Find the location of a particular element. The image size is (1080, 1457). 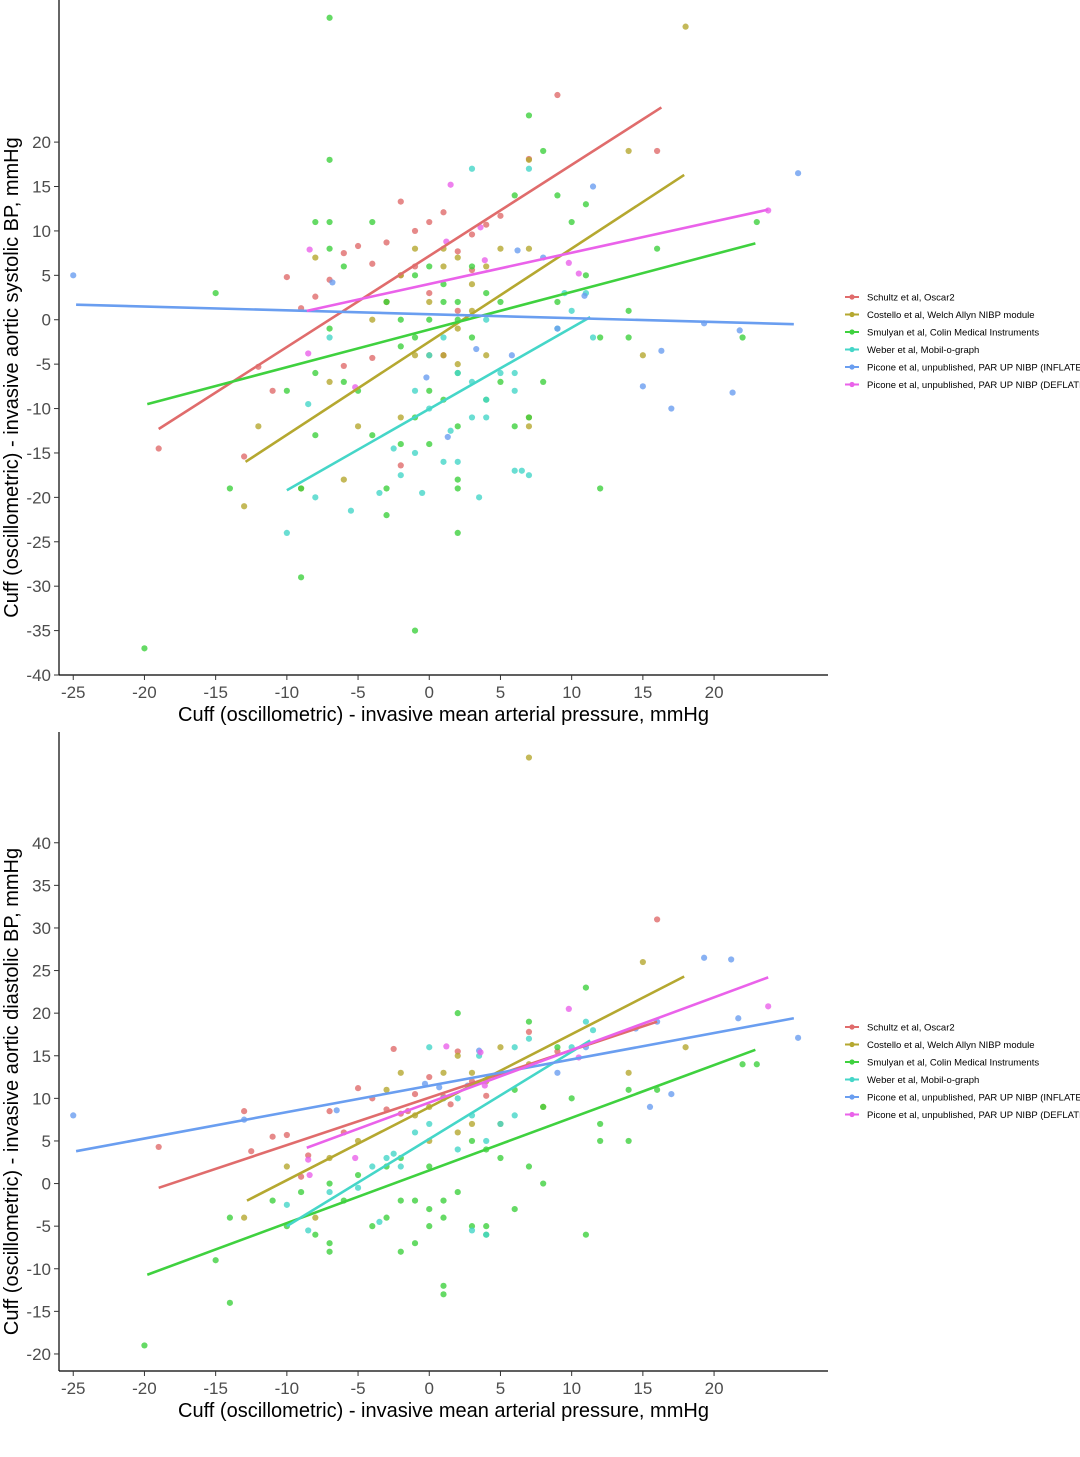

x-tick-label: 10 is located at coordinates (571, 1388).